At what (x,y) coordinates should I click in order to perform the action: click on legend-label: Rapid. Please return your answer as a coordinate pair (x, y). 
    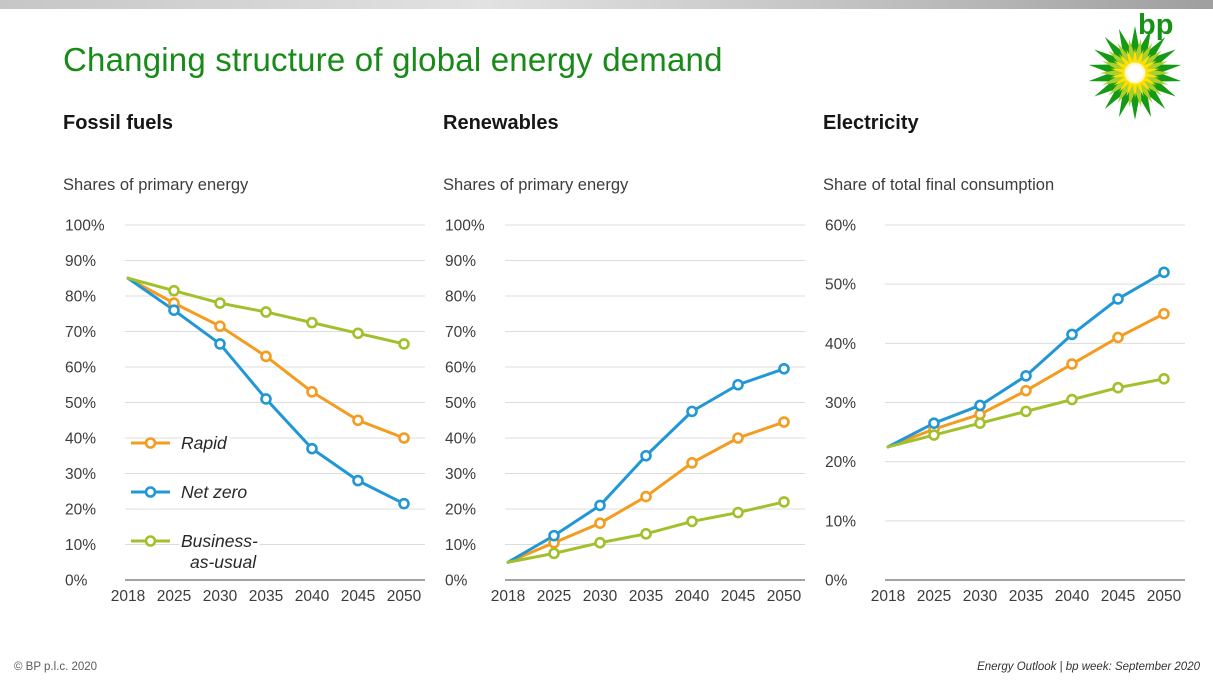
    Looking at the image, I should click on (204, 443).